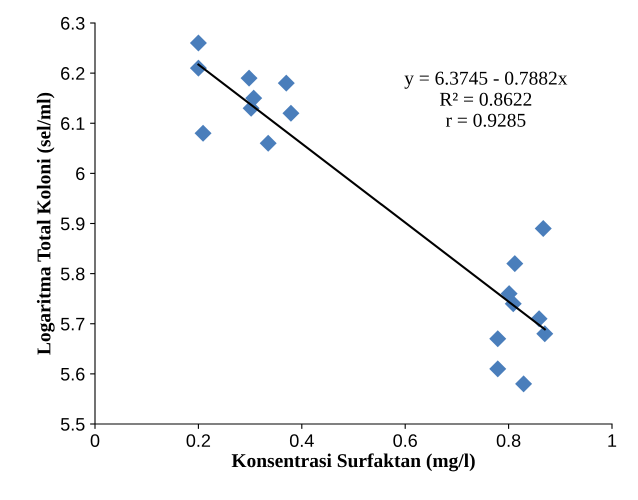  Describe the element at coordinates (486, 99) in the screenshot. I see `annotation: R² = 0.8622` at that location.